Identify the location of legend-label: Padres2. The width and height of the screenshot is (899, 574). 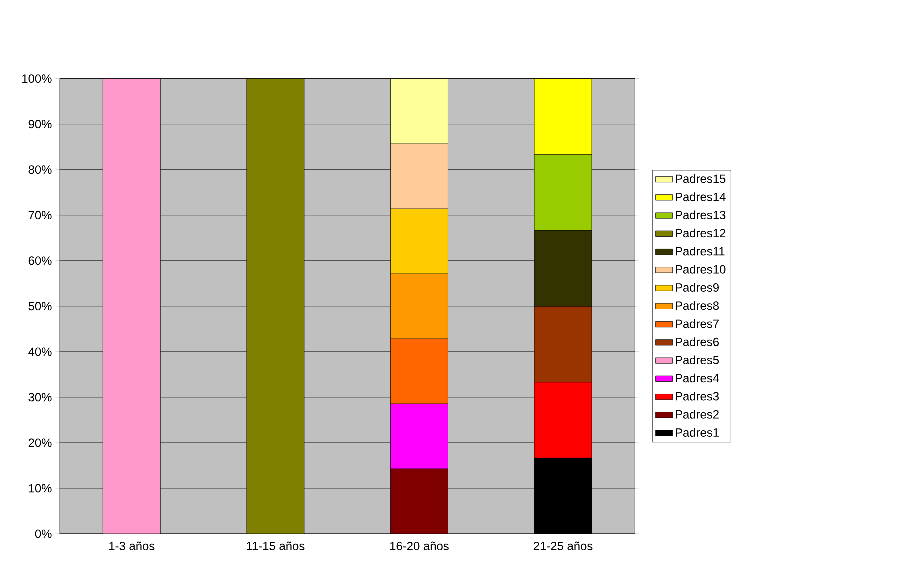
(697, 414).